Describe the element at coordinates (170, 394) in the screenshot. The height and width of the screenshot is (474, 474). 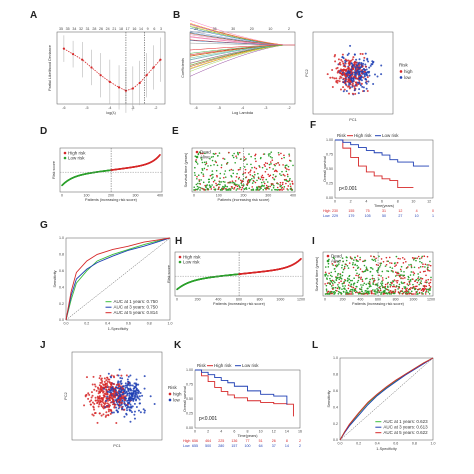
I see `panel-j-legend-marker-high` at that location.